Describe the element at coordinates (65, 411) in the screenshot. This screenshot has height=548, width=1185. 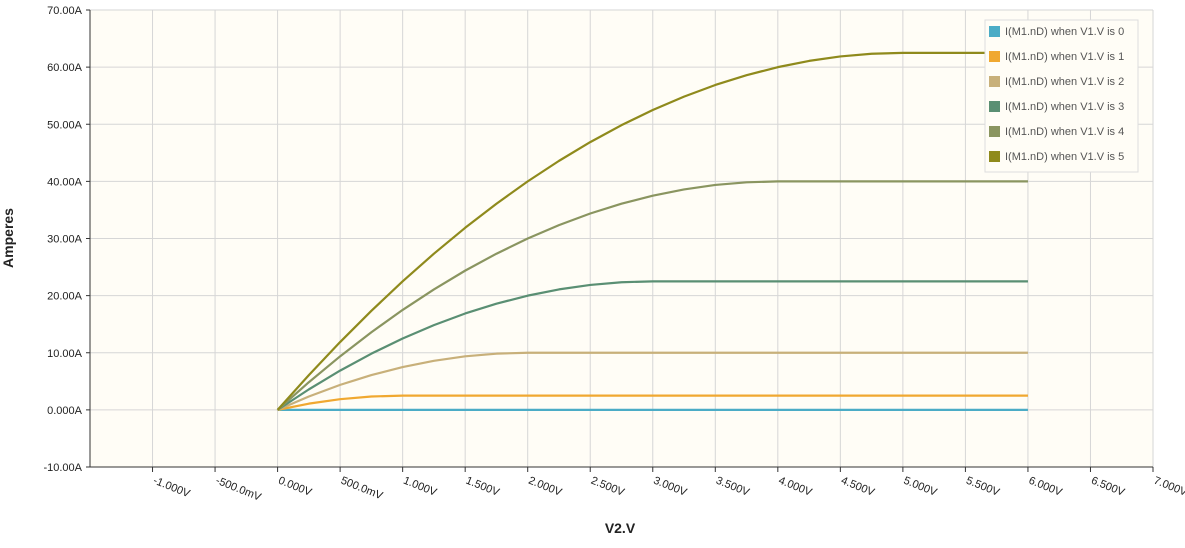
I see `y-tick-label: 0.000A` at that location.